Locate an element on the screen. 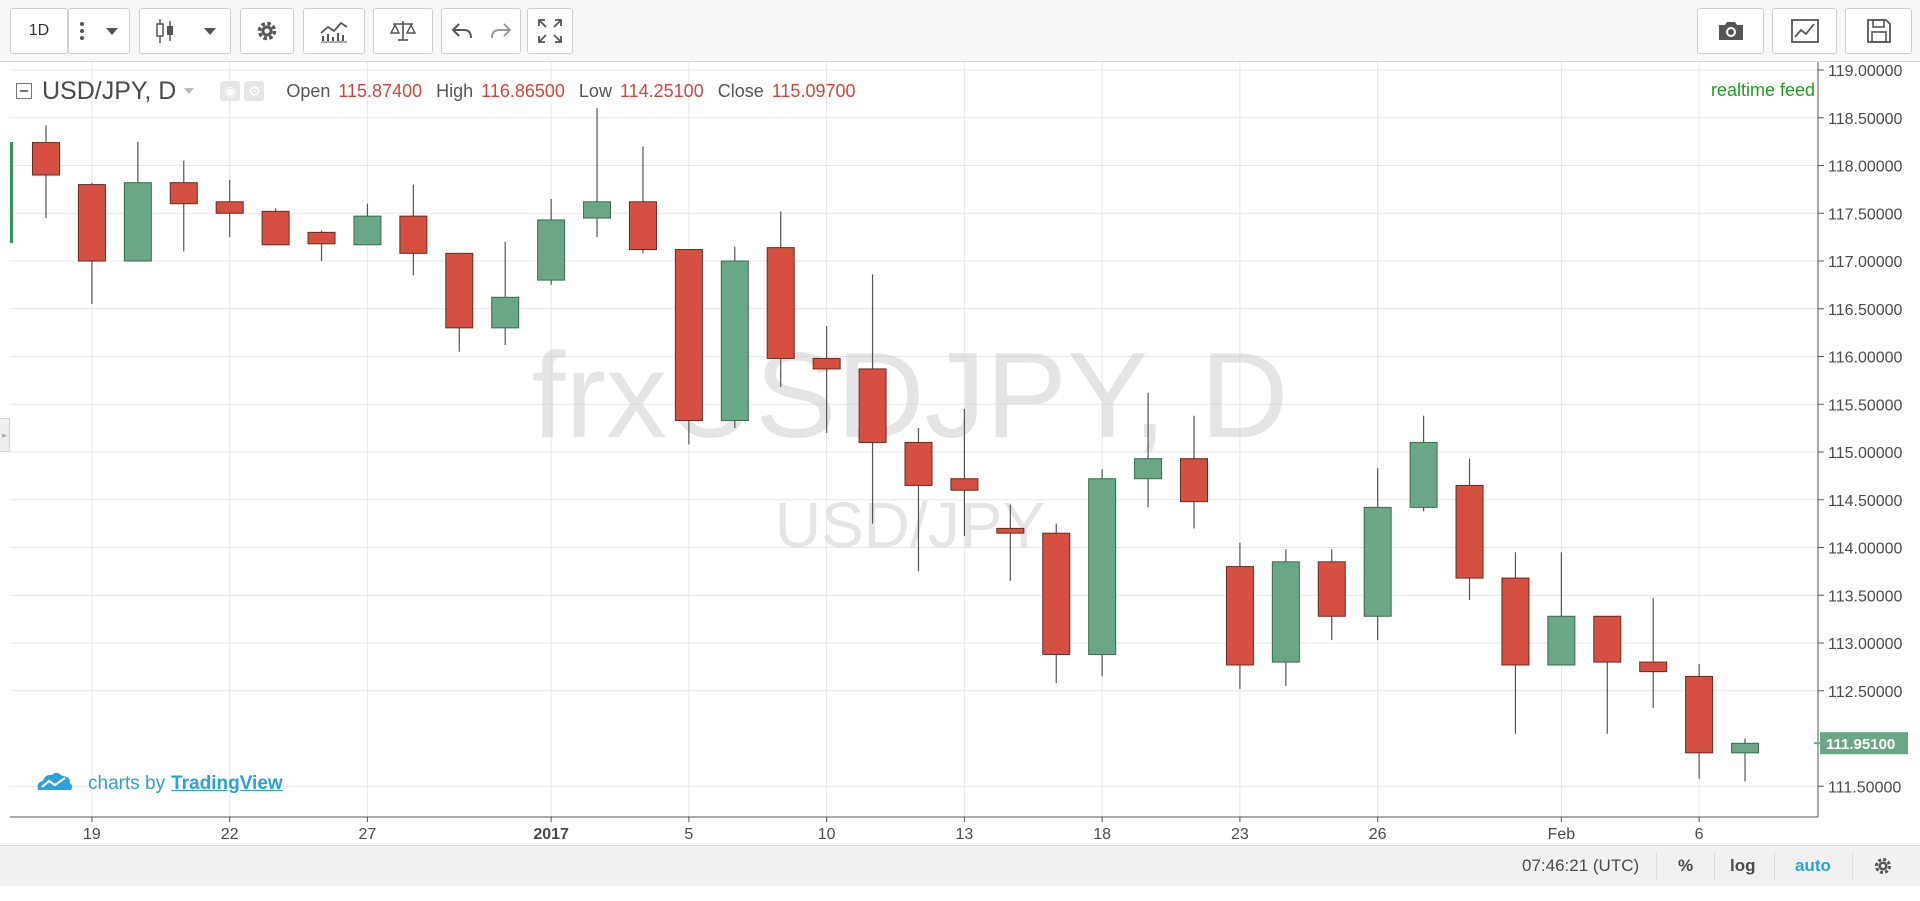  high-label: High is located at coordinates (455, 90).